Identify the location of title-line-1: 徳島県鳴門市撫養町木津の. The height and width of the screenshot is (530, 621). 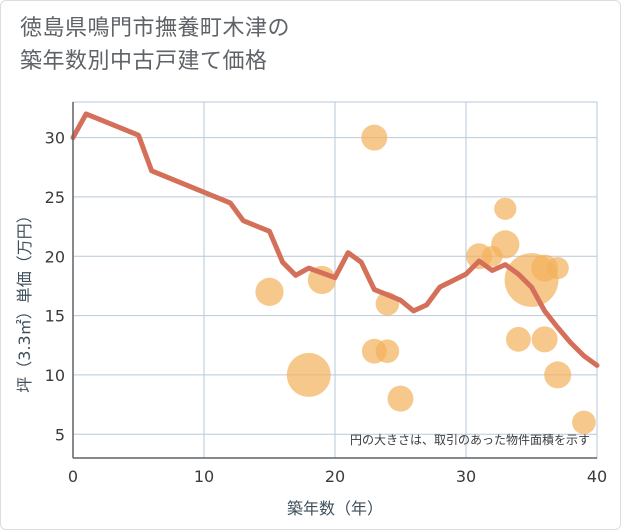
(155, 28).